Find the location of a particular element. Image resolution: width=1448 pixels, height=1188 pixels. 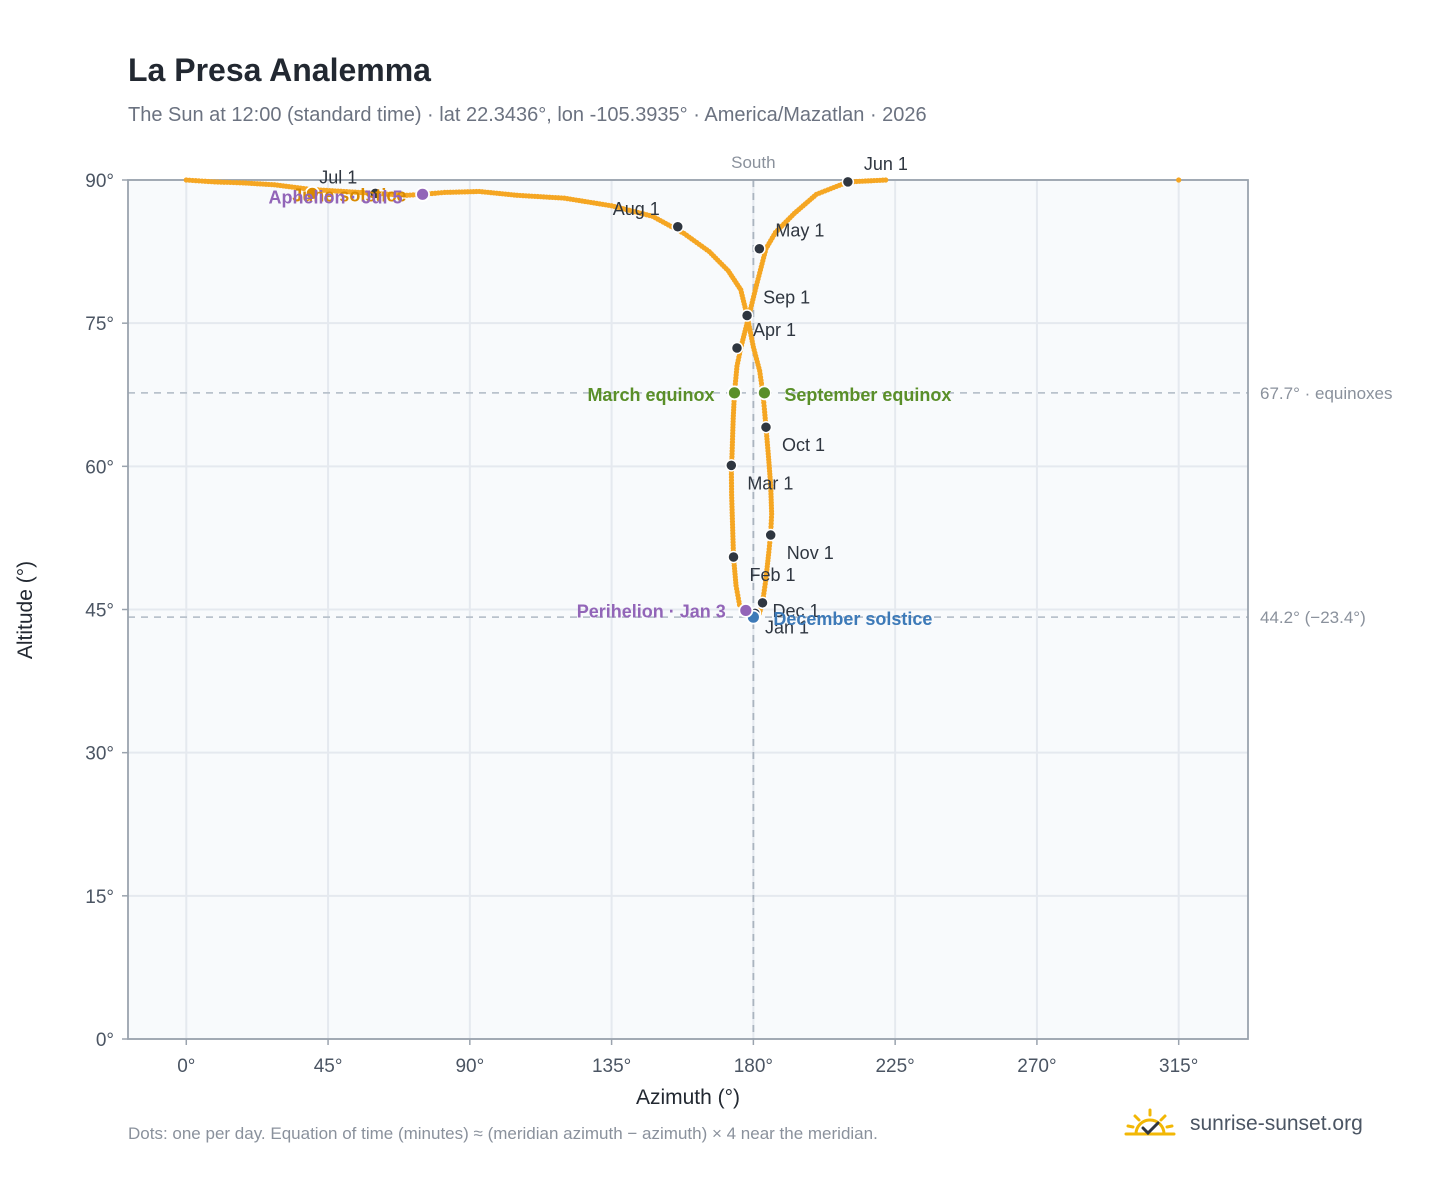

month-label: Jun 1 is located at coordinates (886, 164).